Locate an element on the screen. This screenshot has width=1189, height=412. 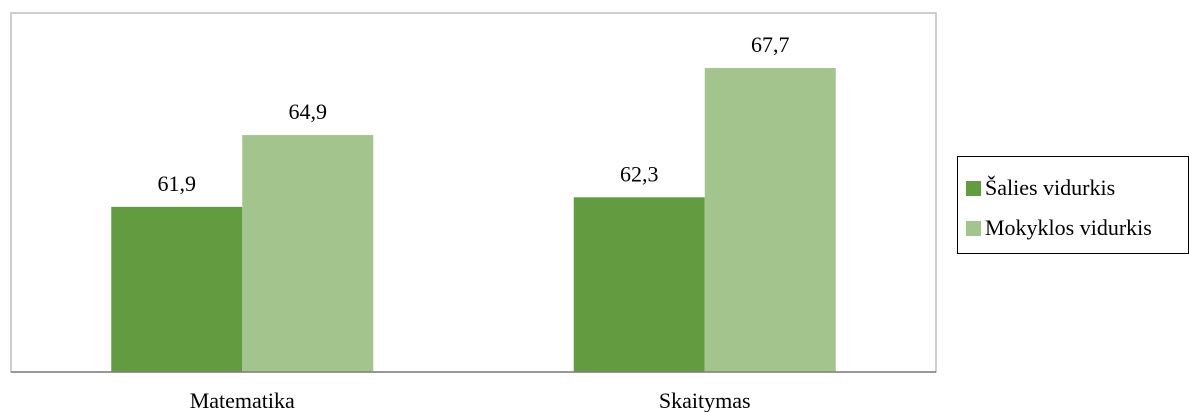
bar-value-label: 61,9 is located at coordinates (177, 183).